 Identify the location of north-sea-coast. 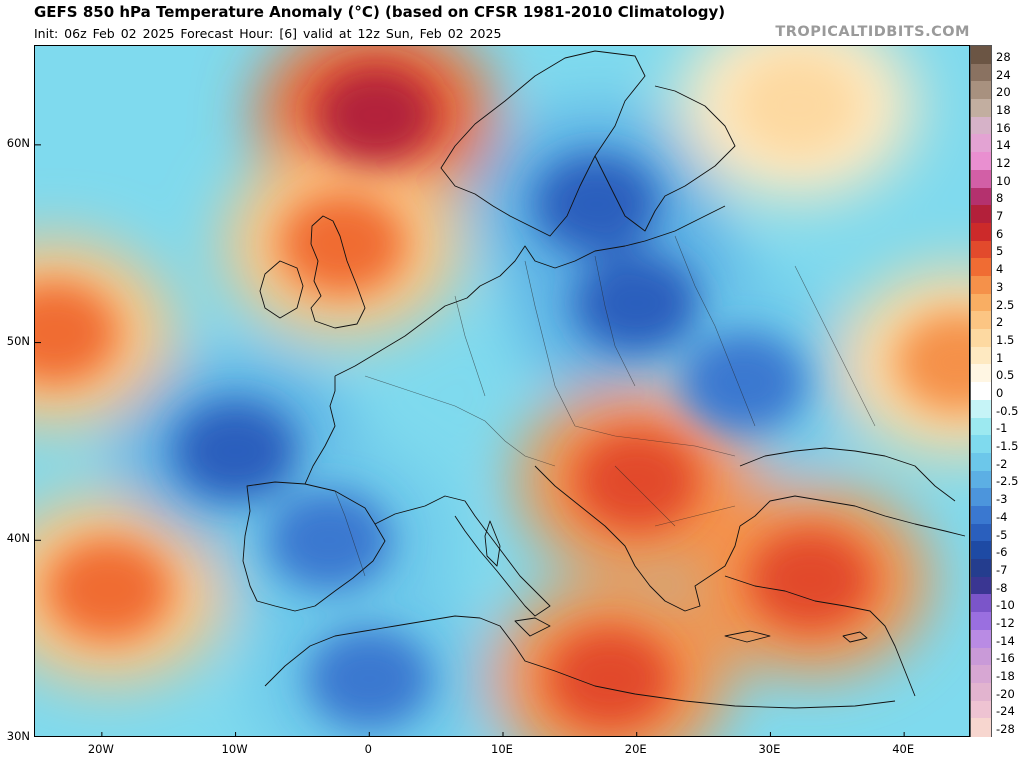
(530, 291).